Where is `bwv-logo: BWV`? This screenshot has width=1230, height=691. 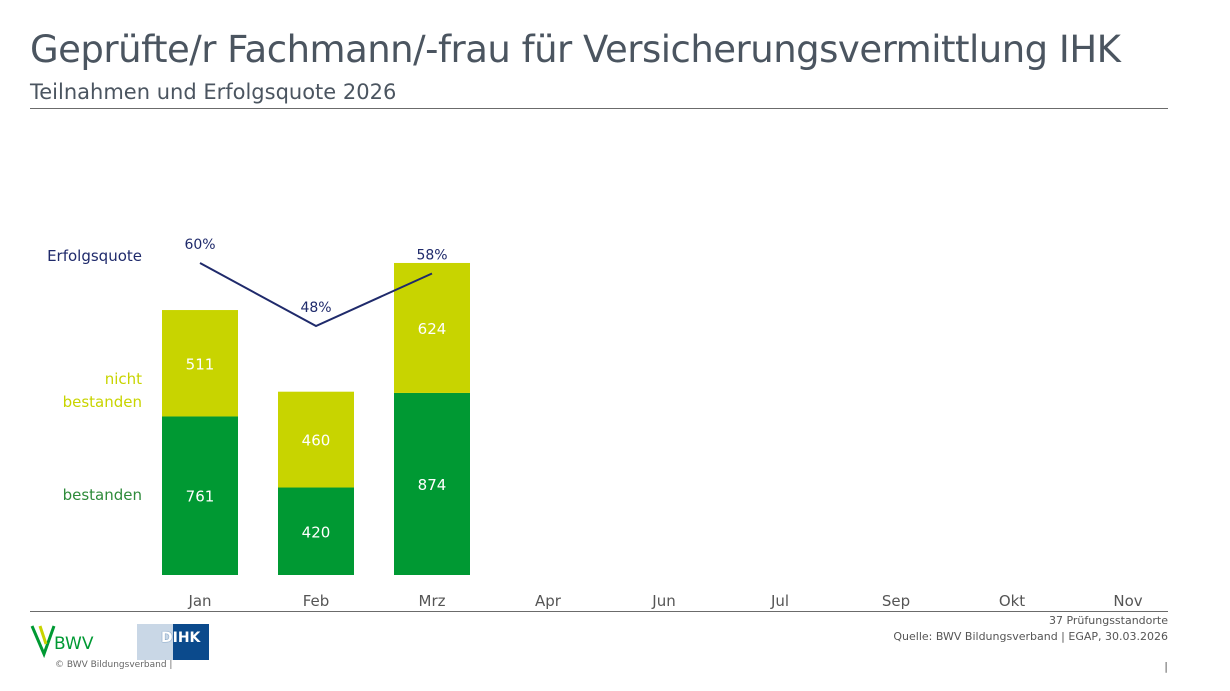
bwv-logo: BWV is located at coordinates (75, 641).